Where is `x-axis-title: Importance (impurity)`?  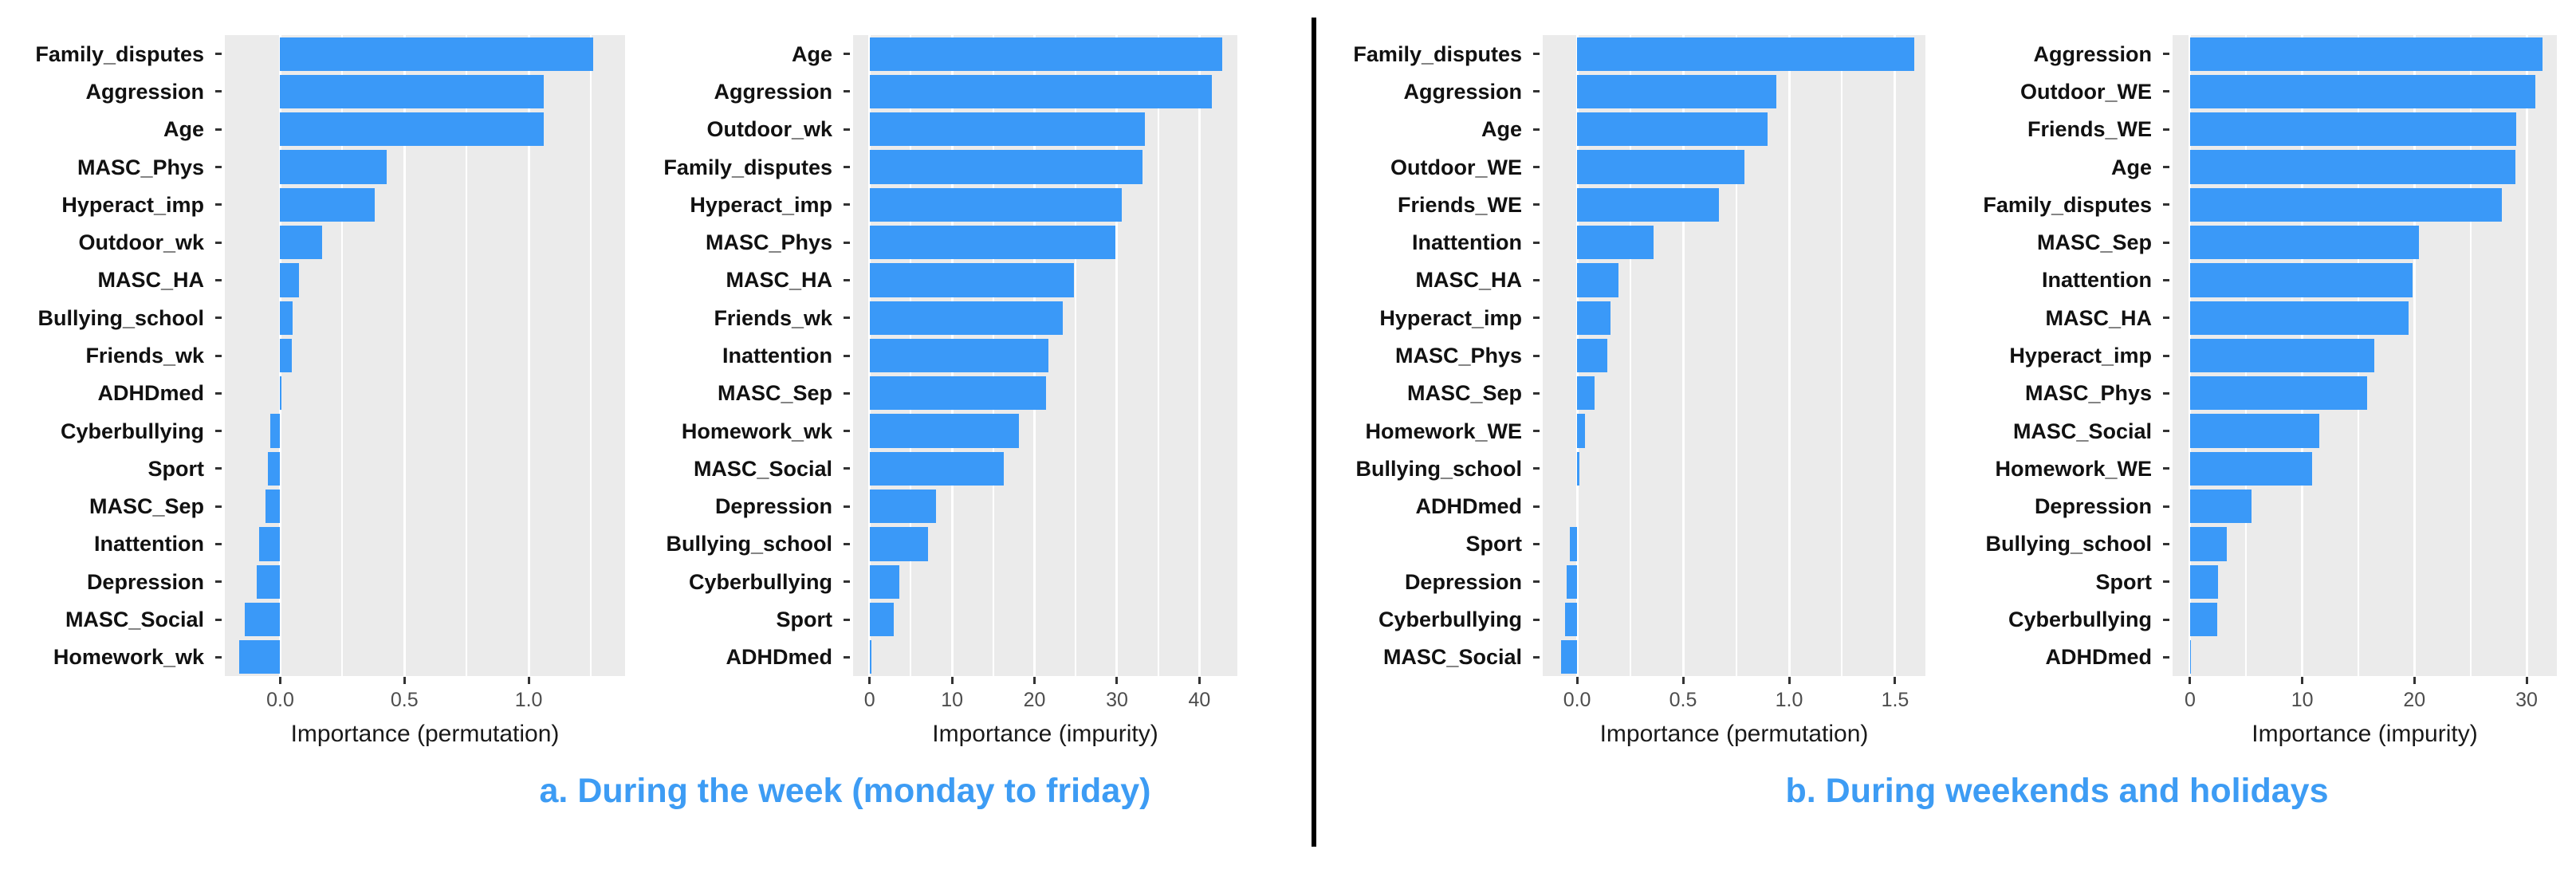 x-axis-title: Importance (impurity) is located at coordinates (1045, 734).